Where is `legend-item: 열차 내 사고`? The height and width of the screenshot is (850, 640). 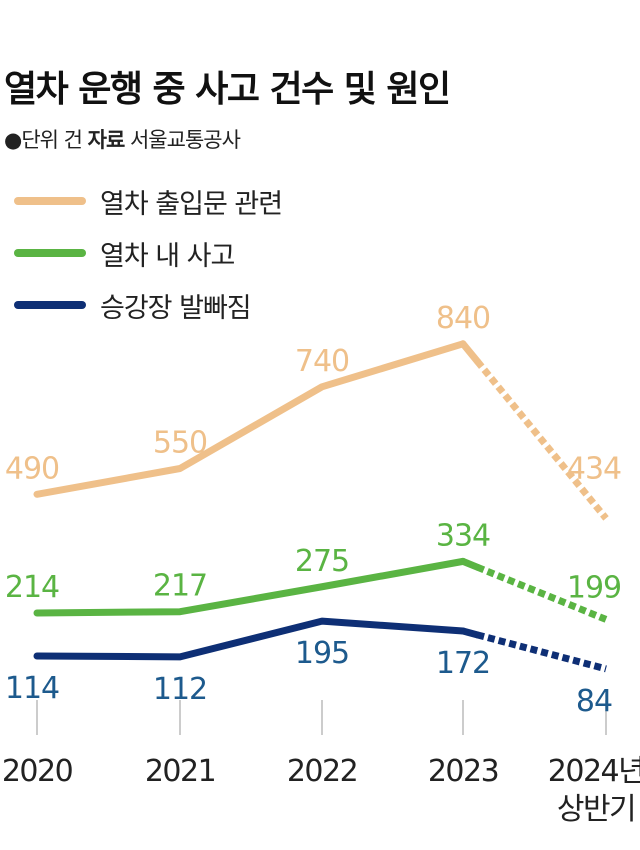 legend-item: 열차 내 사고 is located at coordinates (148, 253).